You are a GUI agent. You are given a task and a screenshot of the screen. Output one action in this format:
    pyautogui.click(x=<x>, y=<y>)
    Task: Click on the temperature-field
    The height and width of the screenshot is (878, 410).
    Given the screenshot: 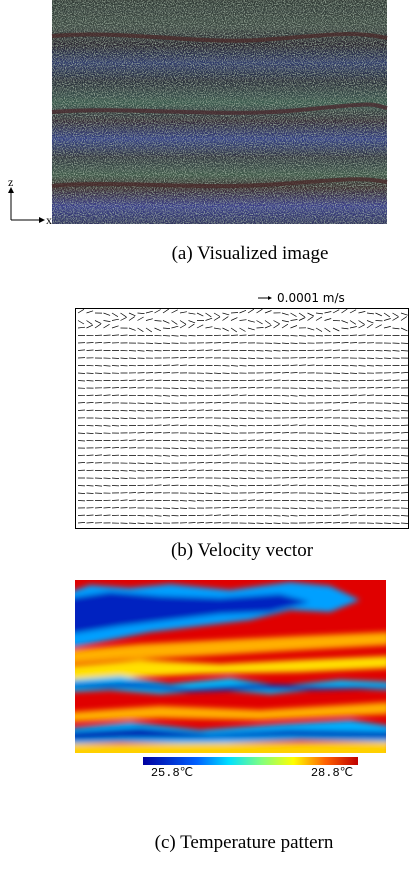 What is the action you would take?
    pyautogui.click(x=230, y=667)
    